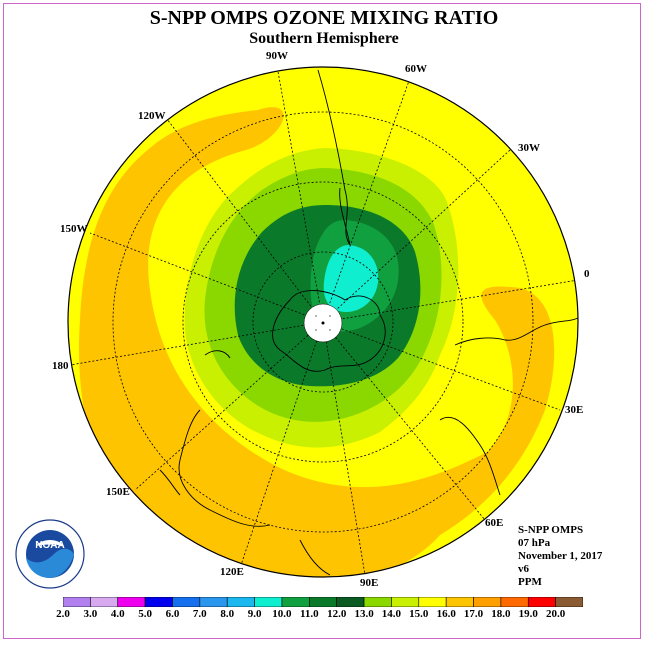  What do you see at coordinates (60, 366) in the screenshot?
I see `lon-label-180: 180` at bounding box center [60, 366].